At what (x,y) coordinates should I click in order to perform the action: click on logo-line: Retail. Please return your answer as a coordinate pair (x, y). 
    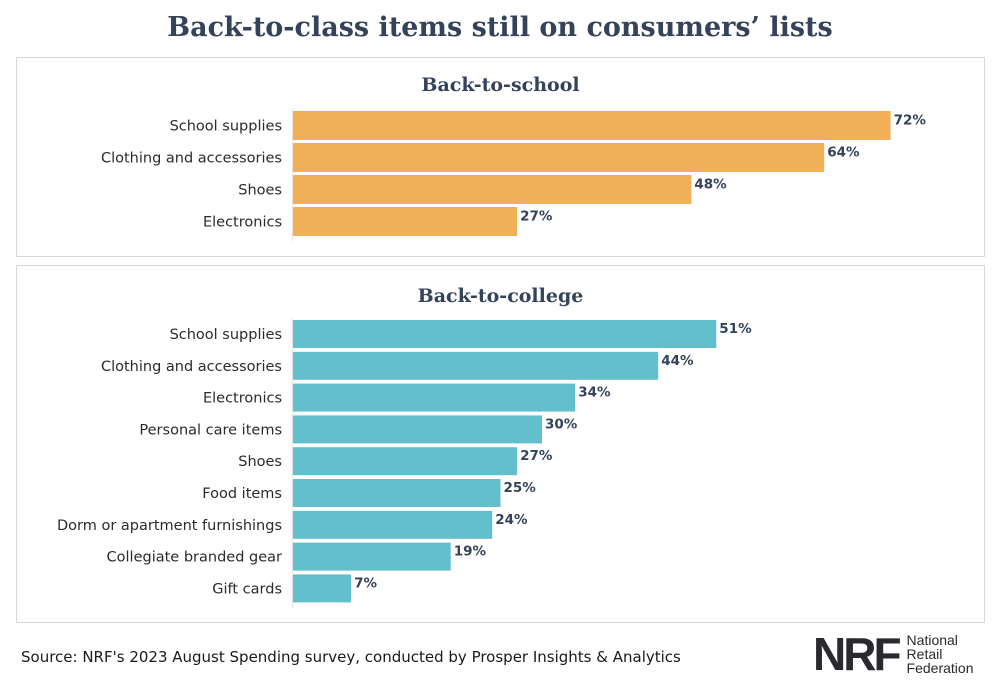
    Looking at the image, I should click on (924, 654).